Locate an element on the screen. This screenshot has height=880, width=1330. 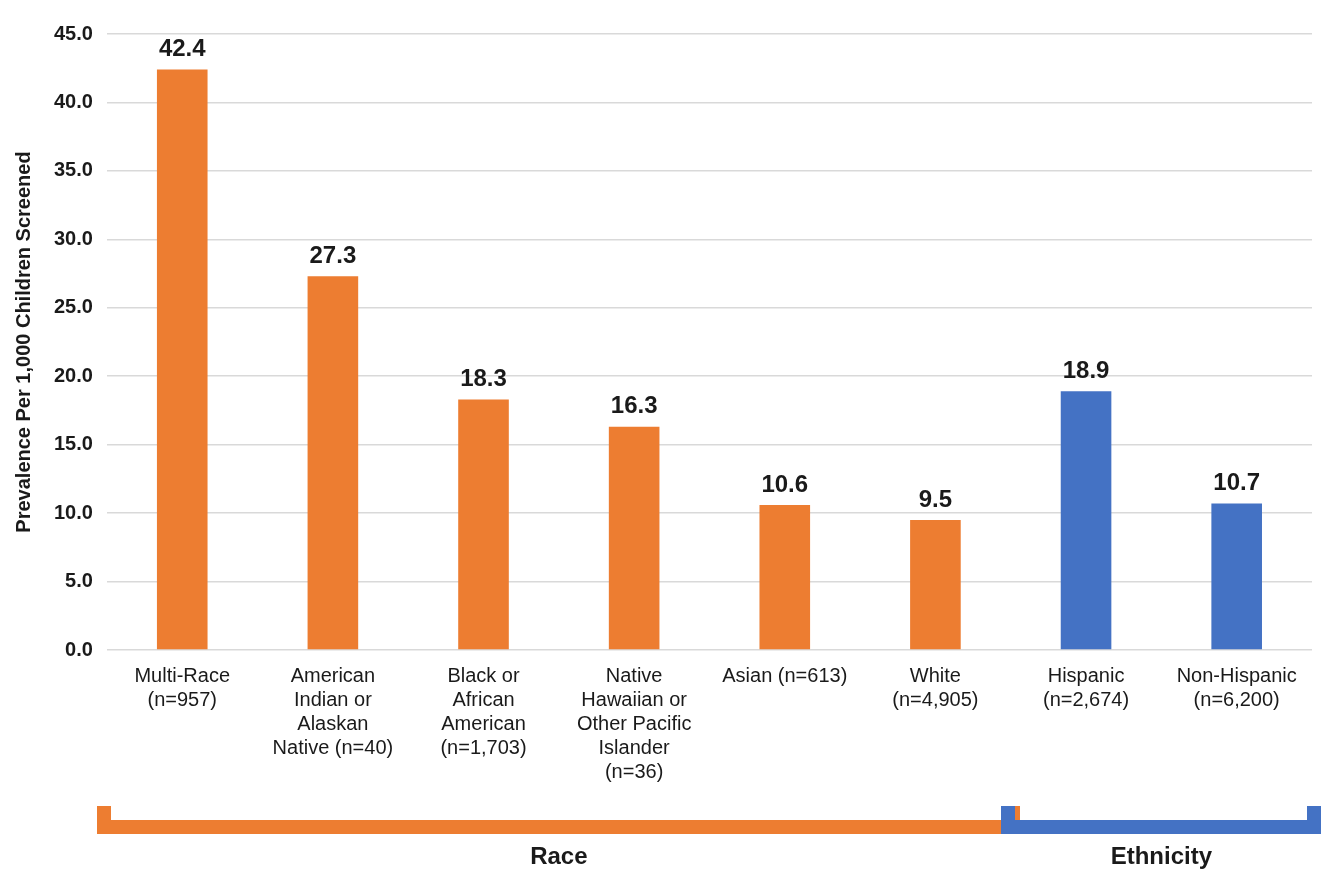
y-tick-label: 15.0 is located at coordinates (73, 443).